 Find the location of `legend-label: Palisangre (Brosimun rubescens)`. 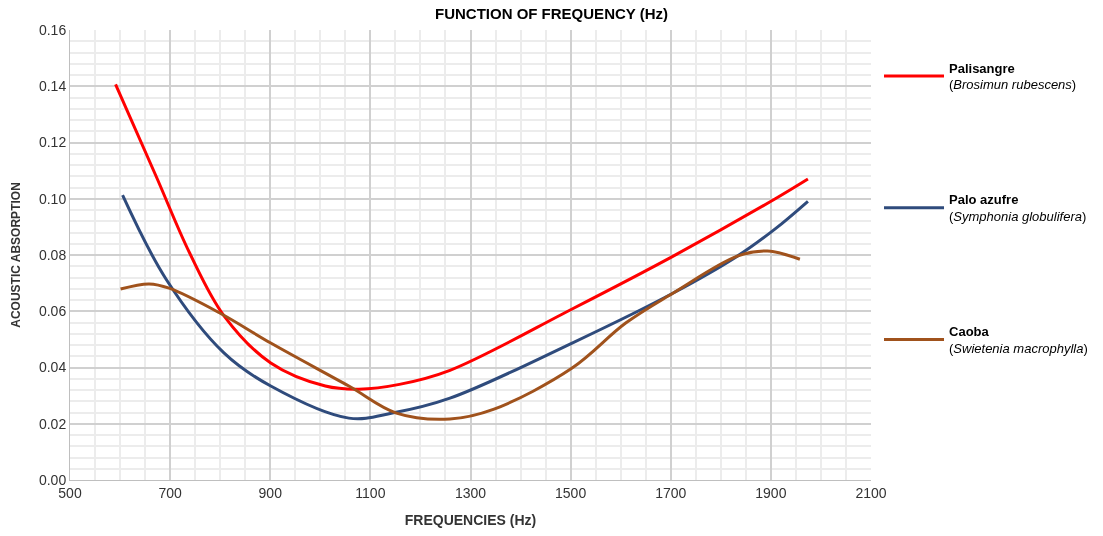

legend-label: Palisangre (Brosimun rubescens) is located at coordinates (1013, 76).